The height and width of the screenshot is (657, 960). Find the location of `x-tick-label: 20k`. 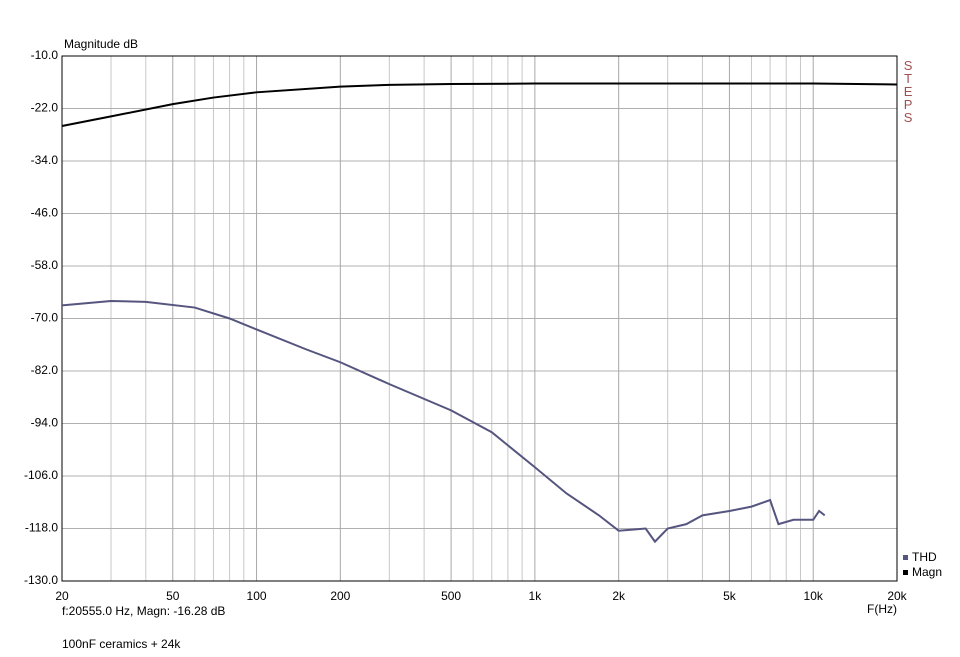

x-tick-label: 20k is located at coordinates (897, 596).